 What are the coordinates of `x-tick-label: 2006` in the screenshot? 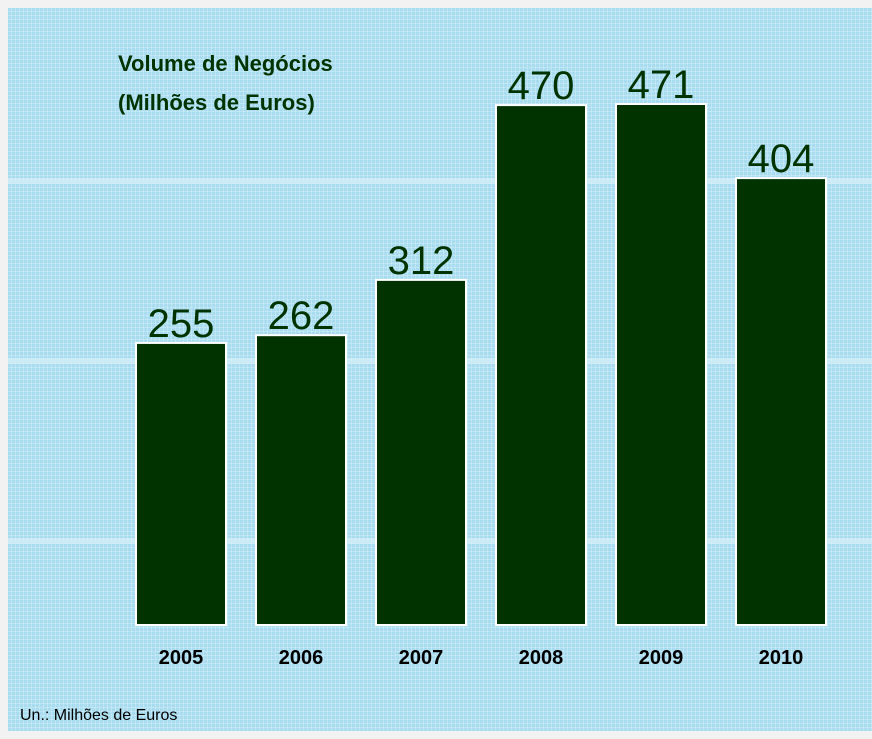 It's located at (301, 658).